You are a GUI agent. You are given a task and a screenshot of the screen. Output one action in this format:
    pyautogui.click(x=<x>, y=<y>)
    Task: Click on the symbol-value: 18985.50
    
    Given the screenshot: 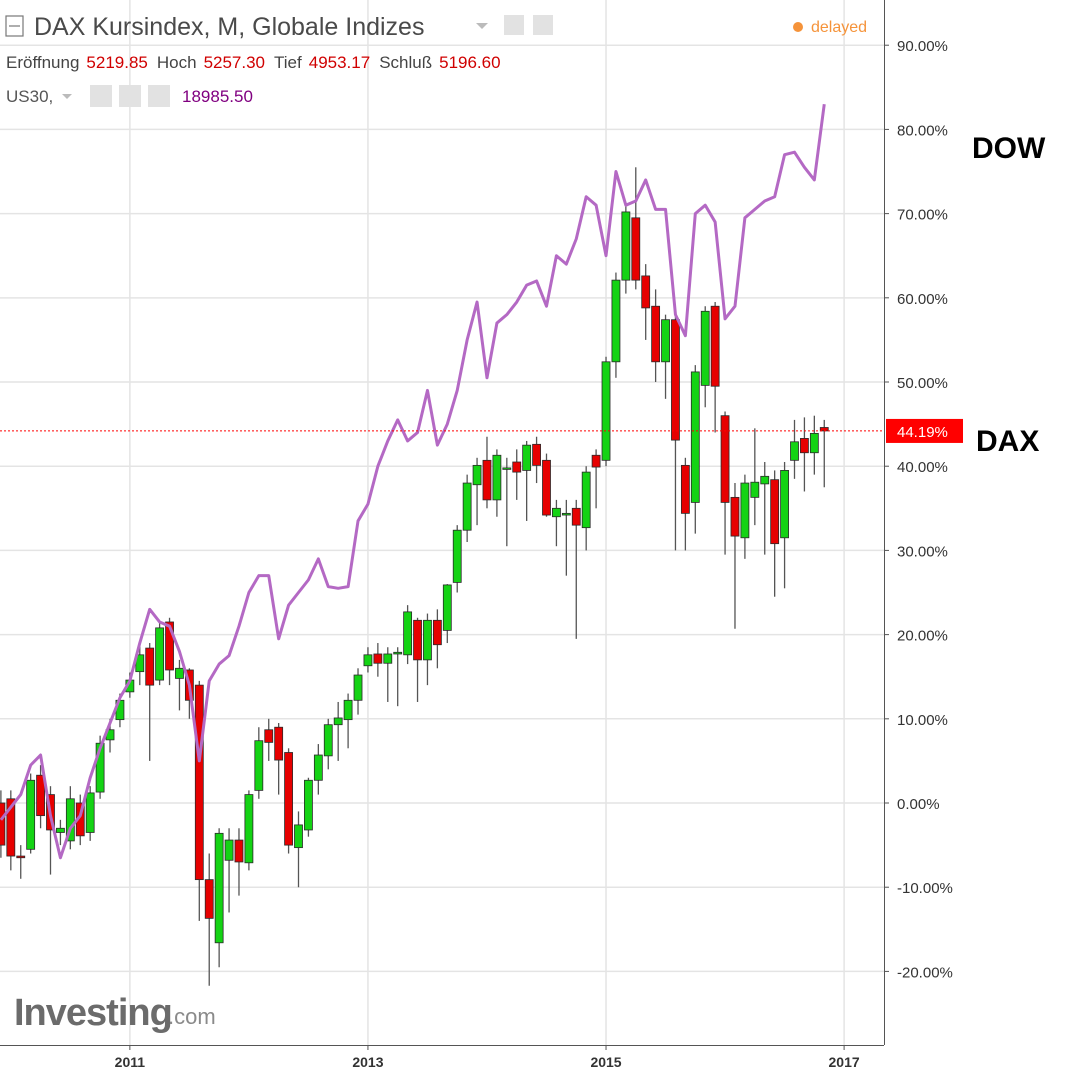 What is the action you would take?
    pyautogui.click(x=217, y=96)
    